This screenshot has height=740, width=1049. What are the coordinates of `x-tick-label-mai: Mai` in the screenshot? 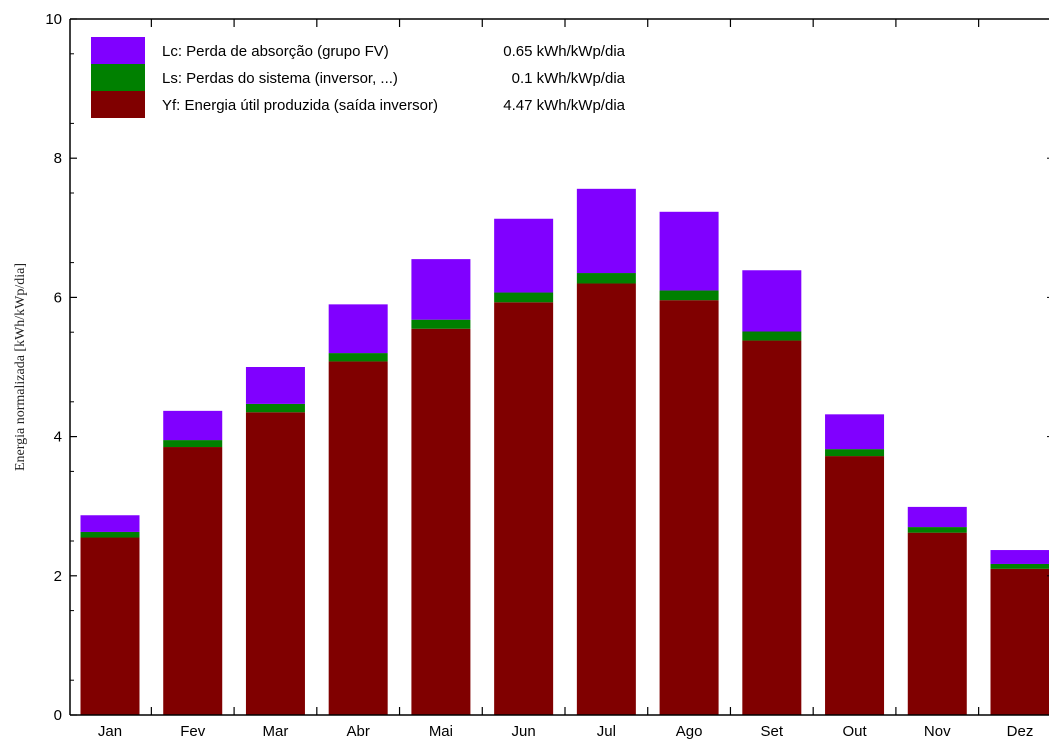 It's located at (441, 731).